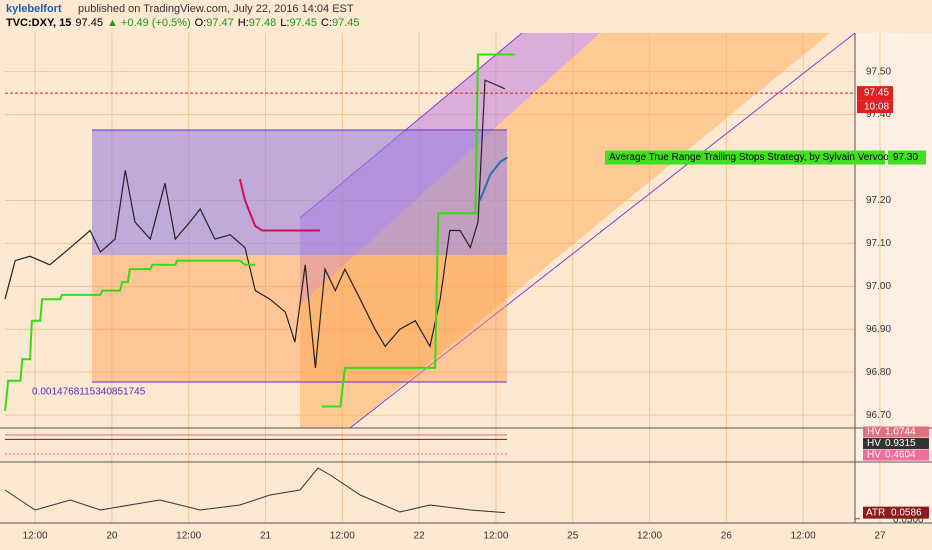 The image size is (932, 550). I want to click on y-tick-label: 96.90, so click(878, 329).